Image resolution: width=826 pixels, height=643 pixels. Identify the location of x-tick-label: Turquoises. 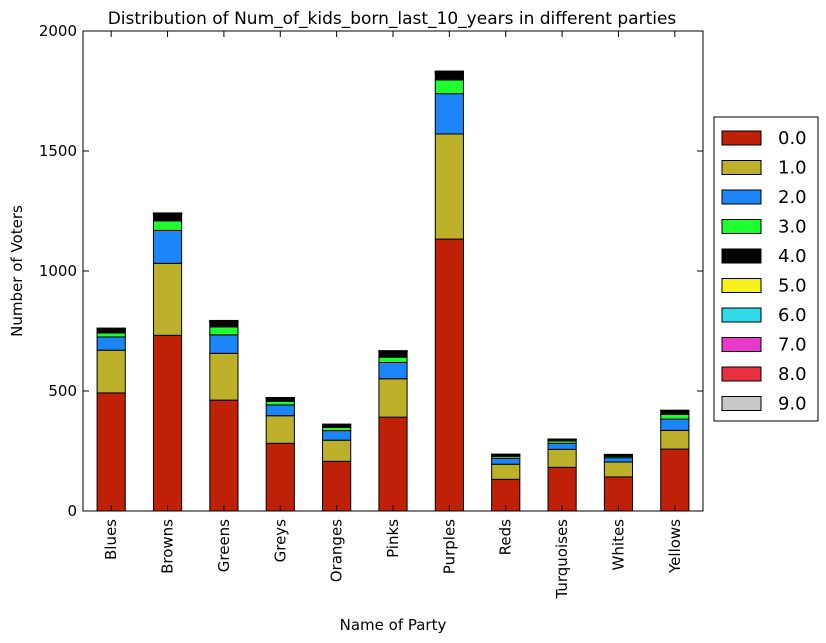
(562, 559).